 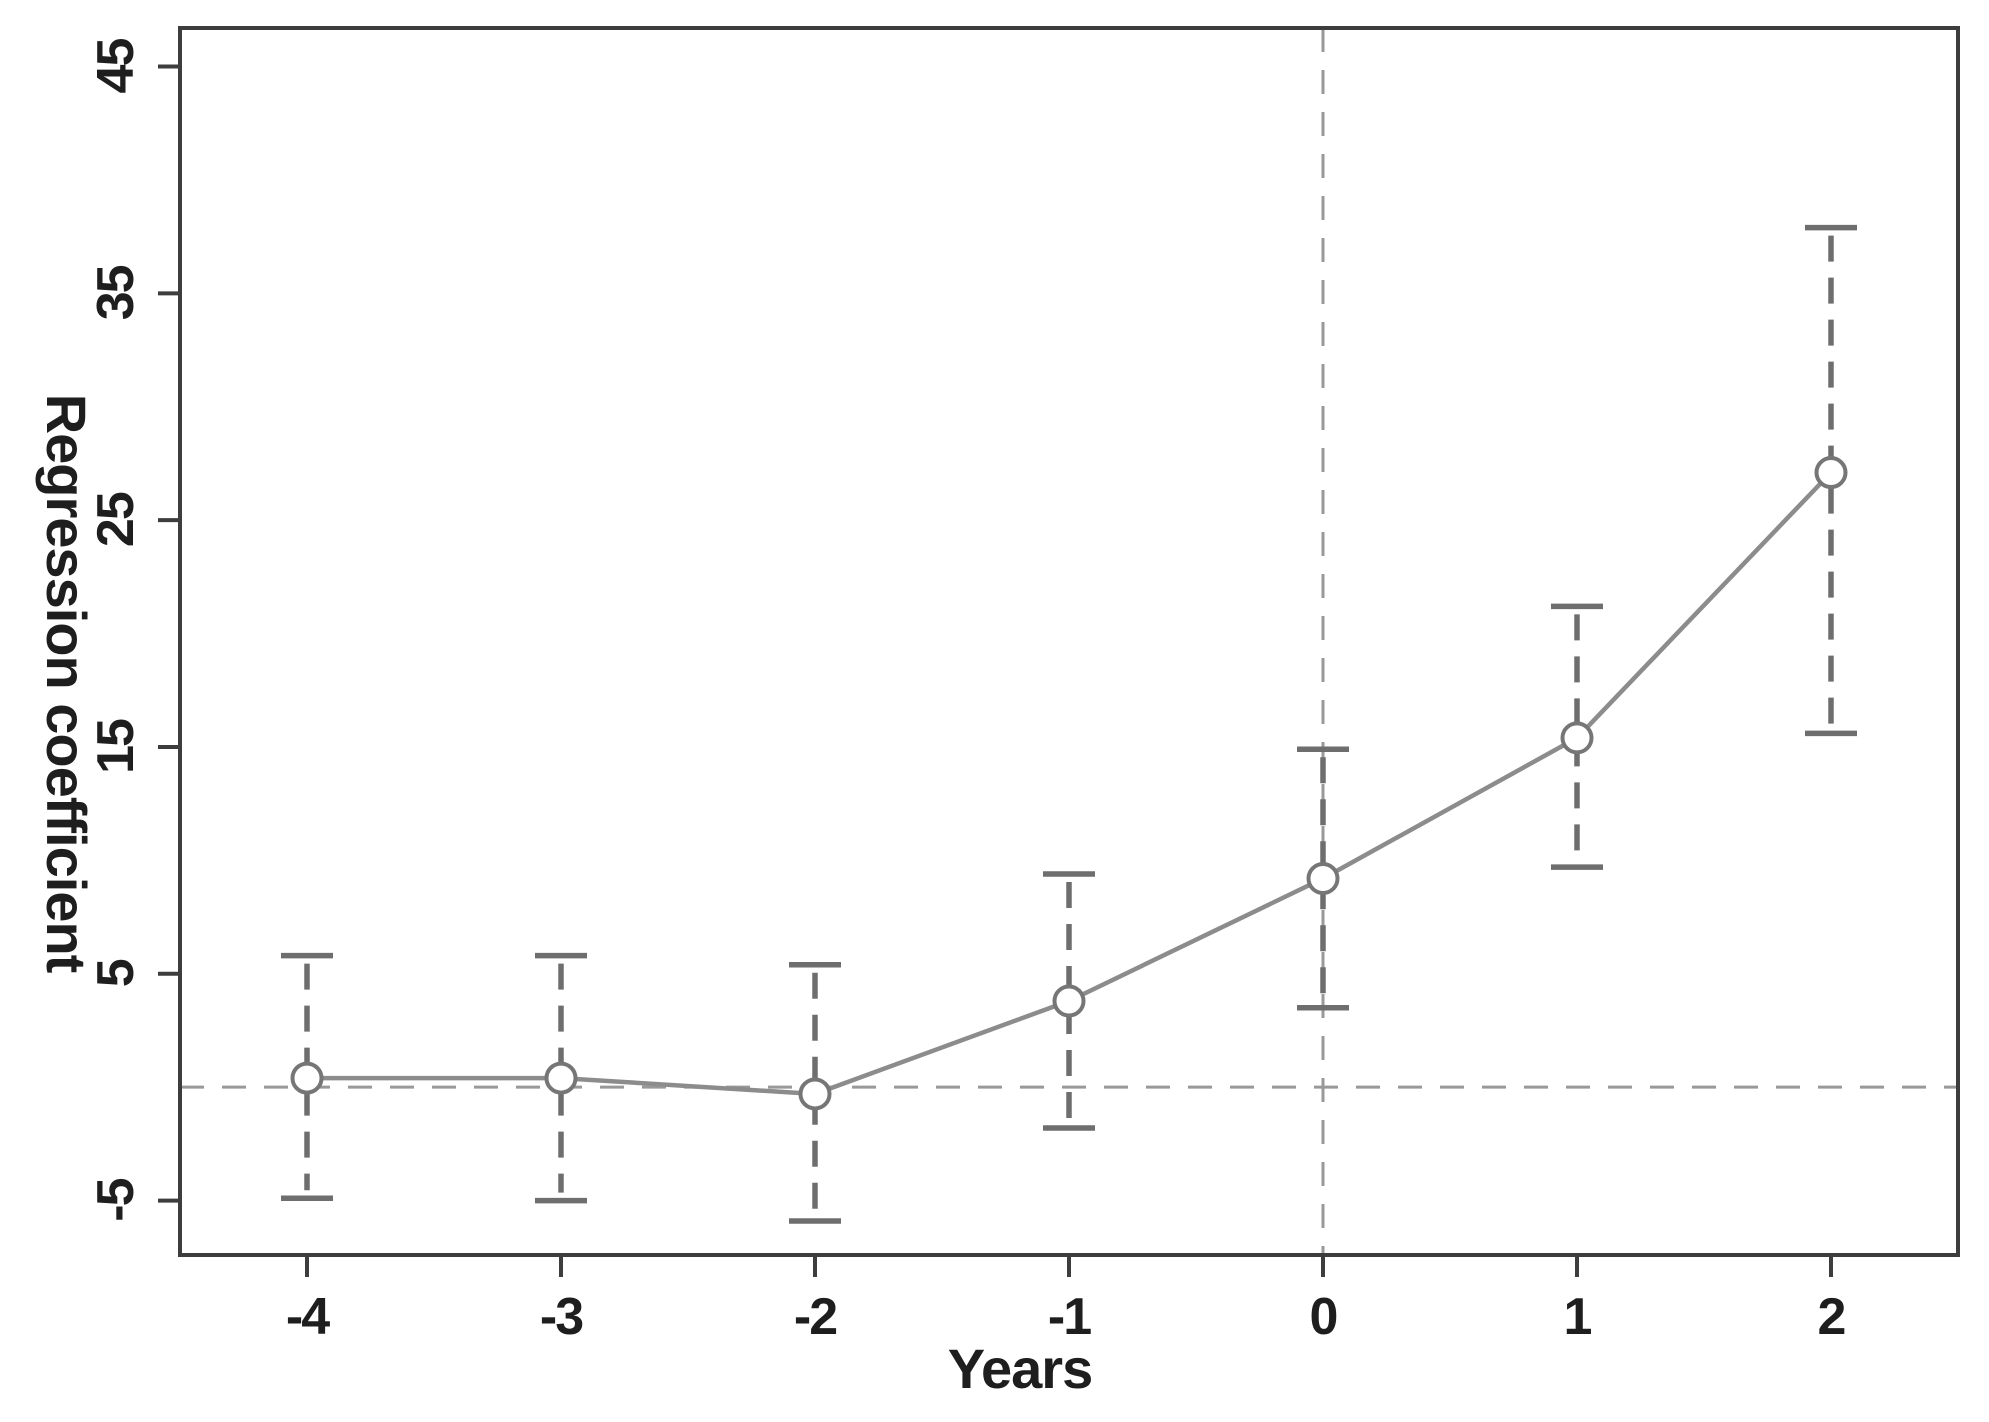 What do you see at coordinates (116, 66) in the screenshot?
I see `y-tick-label: 45` at bounding box center [116, 66].